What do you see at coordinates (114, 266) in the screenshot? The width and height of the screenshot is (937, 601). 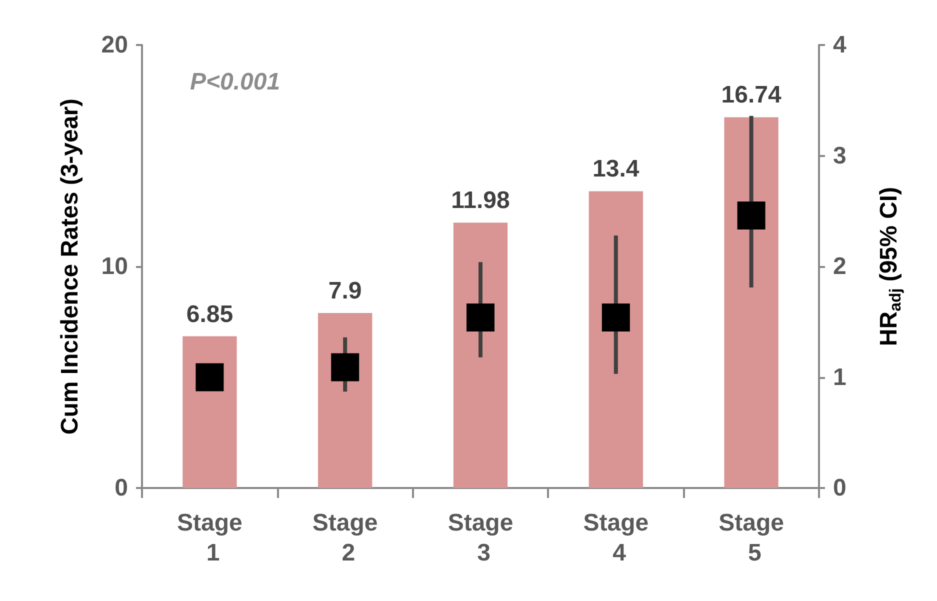 I see `y-tick-label: 10` at bounding box center [114, 266].